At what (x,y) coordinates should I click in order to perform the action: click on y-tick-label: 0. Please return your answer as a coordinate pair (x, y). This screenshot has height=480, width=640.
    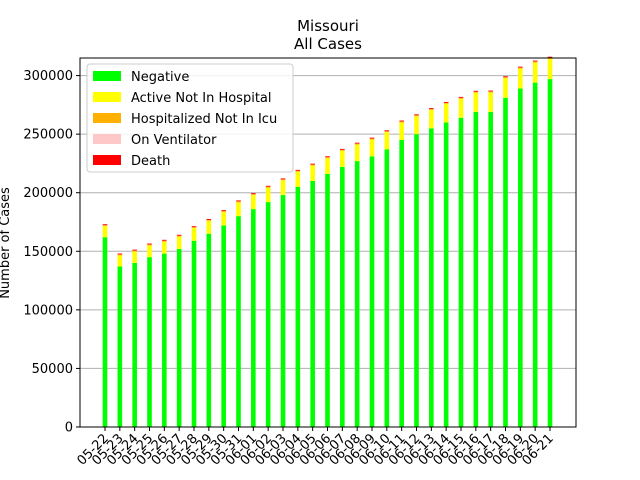
    Looking at the image, I should click on (69, 428).